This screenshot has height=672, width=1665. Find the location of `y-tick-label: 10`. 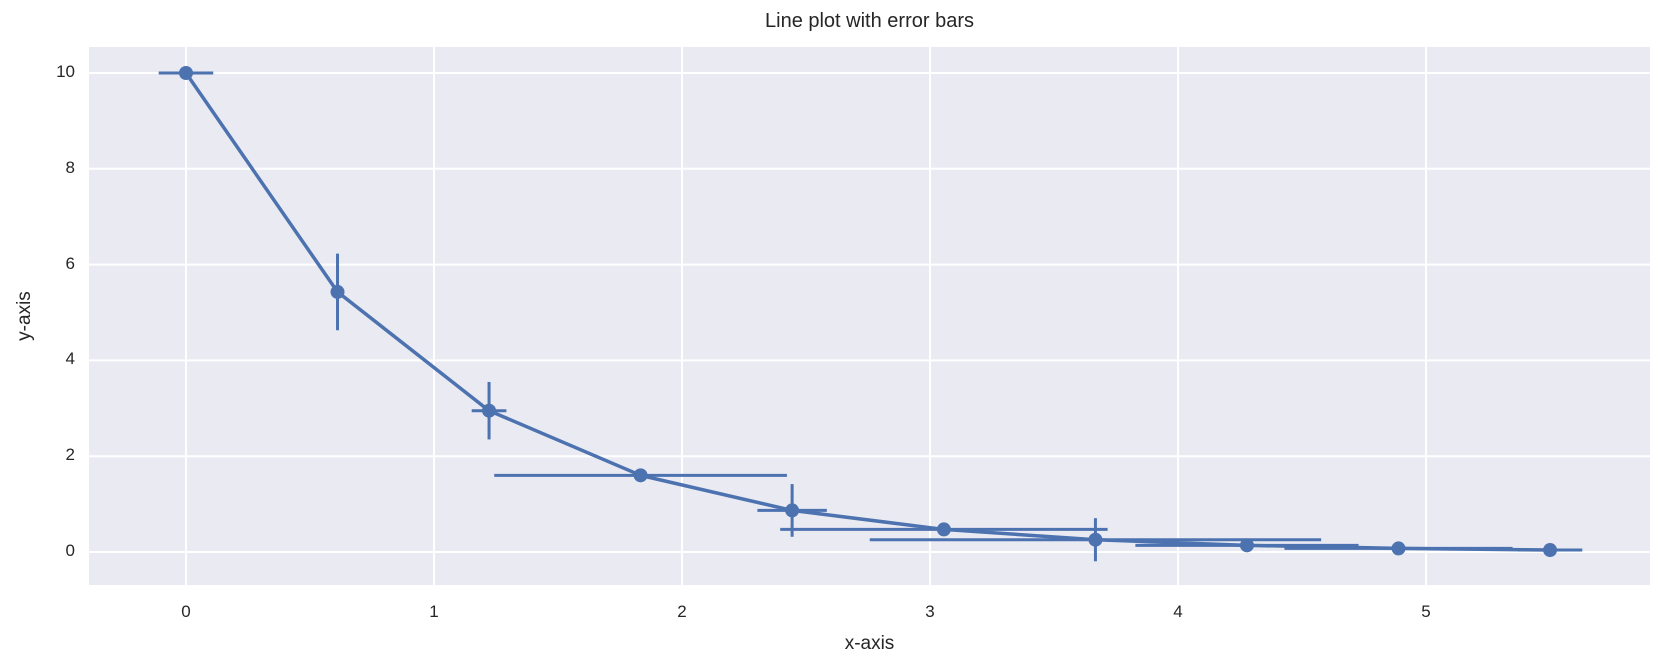

y-tick-label: 10 is located at coordinates (65, 71).